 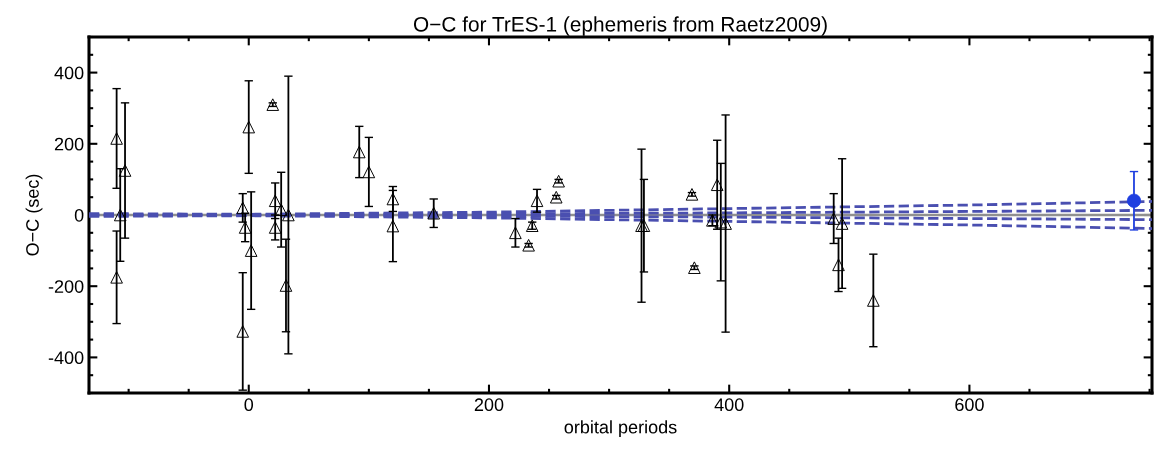 What do you see at coordinates (69, 144) in the screenshot?
I see `y-tick-label: 200` at bounding box center [69, 144].